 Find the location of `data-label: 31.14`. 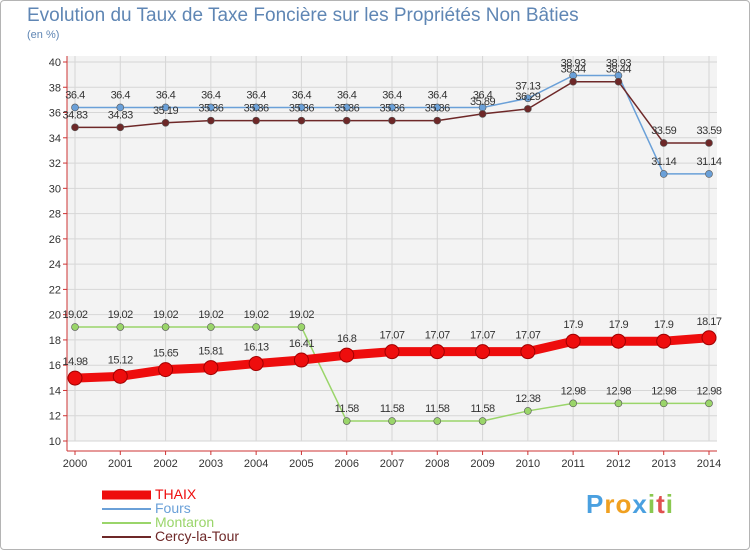

data-label: 31.14 is located at coordinates (708, 162).